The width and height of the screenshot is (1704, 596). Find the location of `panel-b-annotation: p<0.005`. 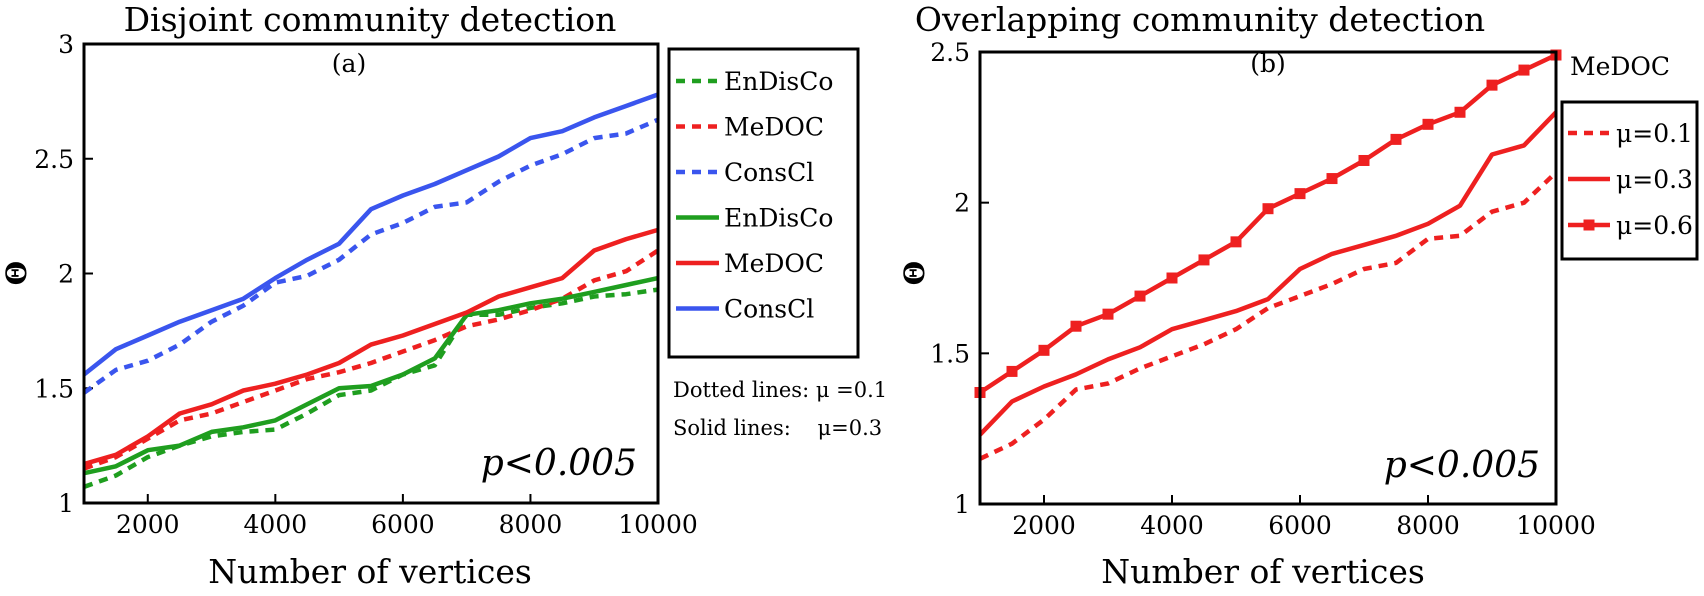

panel-b-annotation: p<0.005 is located at coordinates (1462, 465).